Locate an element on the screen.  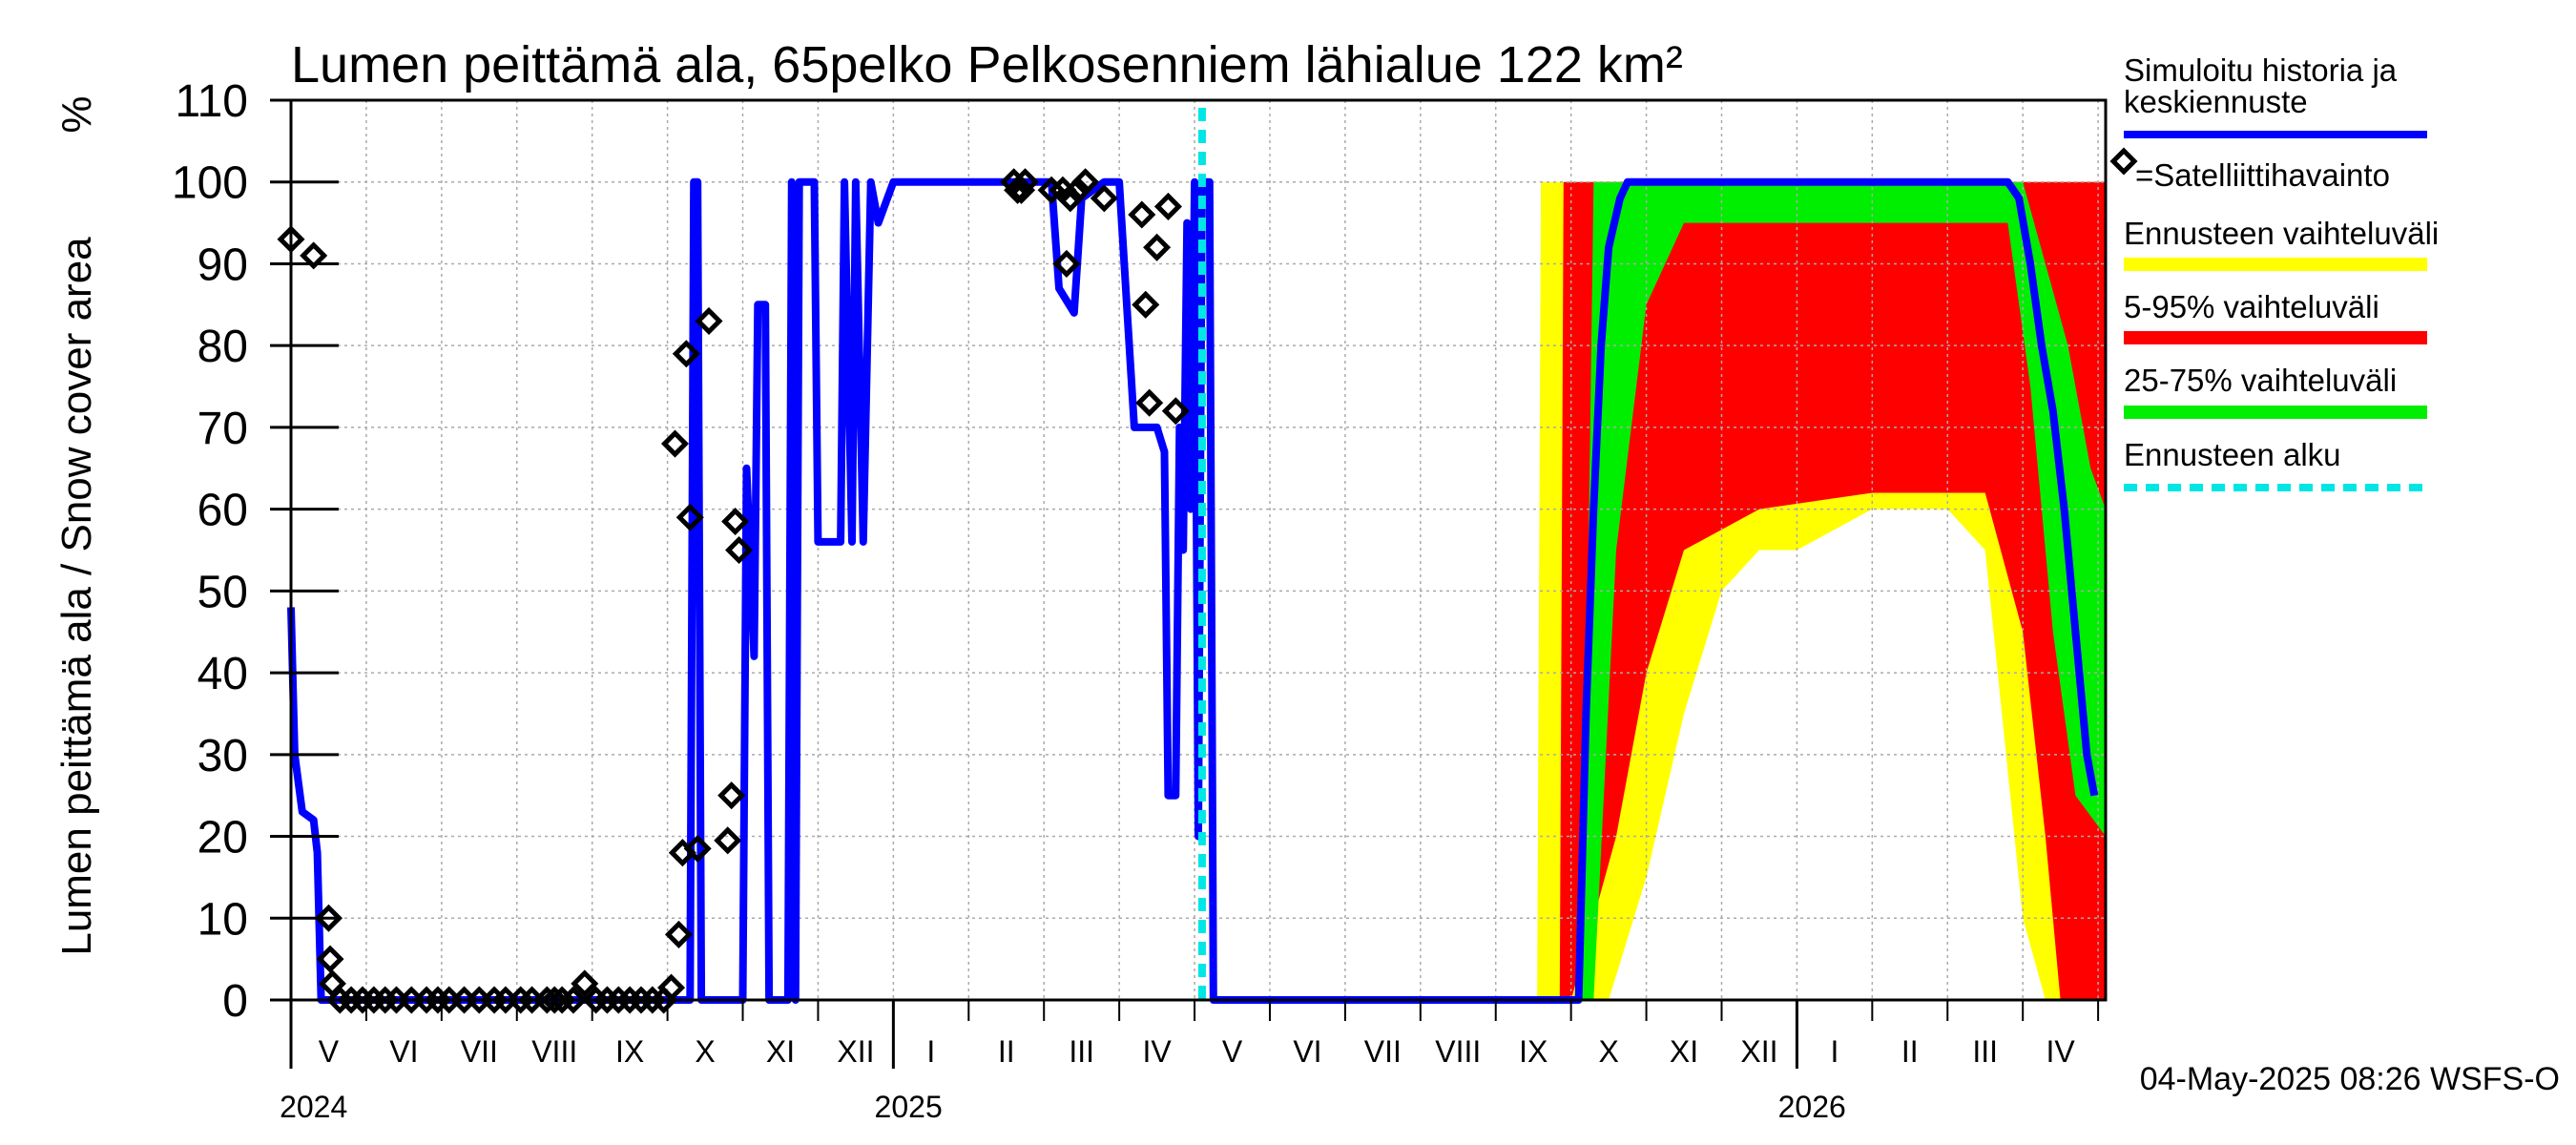
y-axis-unit: % is located at coordinates (76, 114).